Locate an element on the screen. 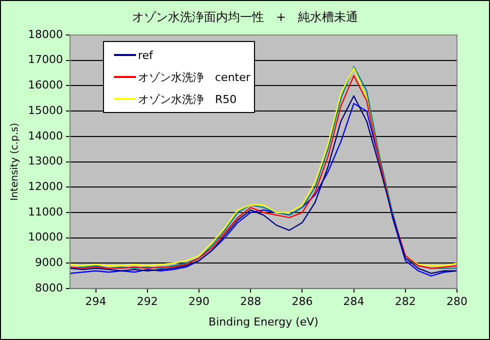 The width and height of the screenshot is (490, 340). y-tick-label: 11000 is located at coordinates (45, 211).